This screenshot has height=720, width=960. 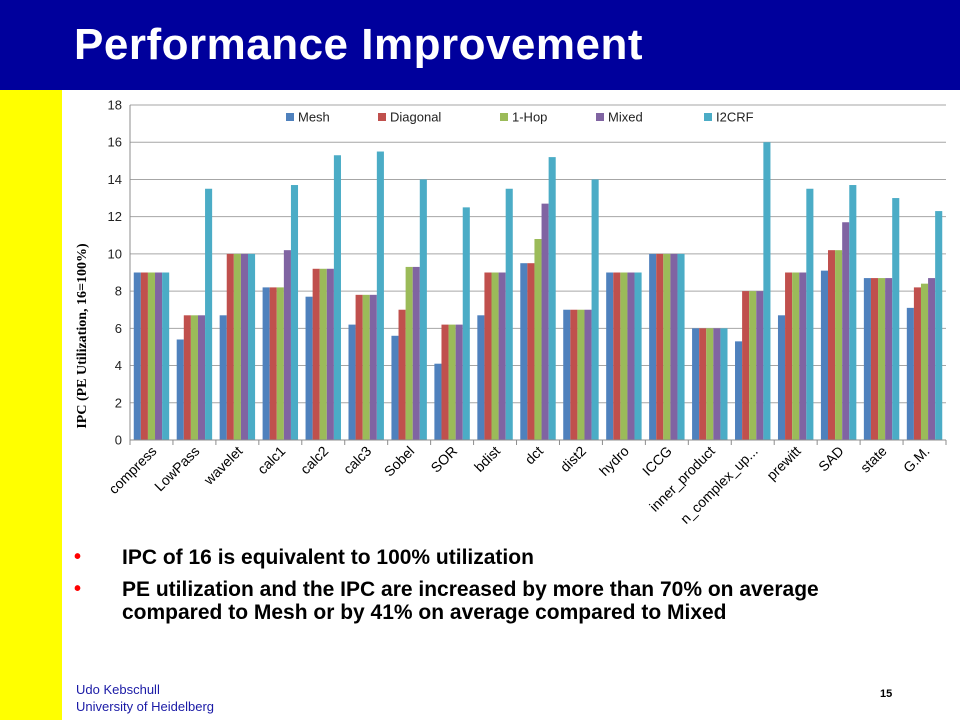 What do you see at coordinates (118, 689) in the screenshot?
I see `author-name: Udo Kebschull` at bounding box center [118, 689].